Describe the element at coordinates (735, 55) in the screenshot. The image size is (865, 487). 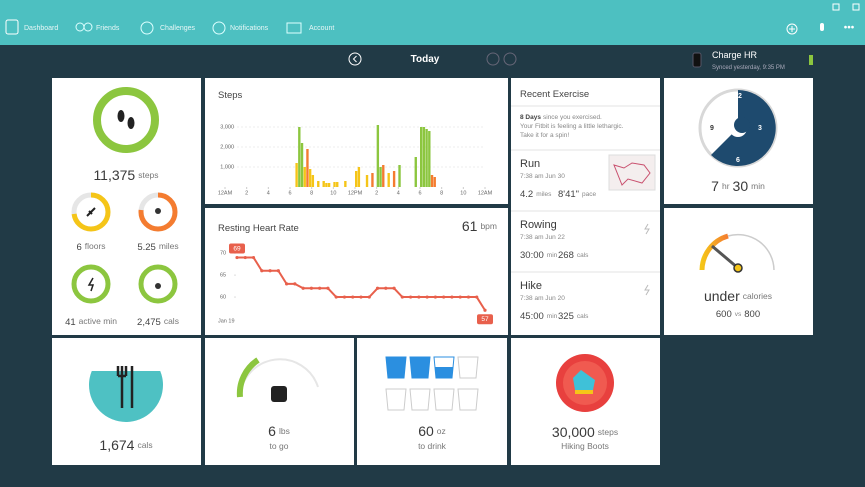
I see `device: Charge HR` at that location.